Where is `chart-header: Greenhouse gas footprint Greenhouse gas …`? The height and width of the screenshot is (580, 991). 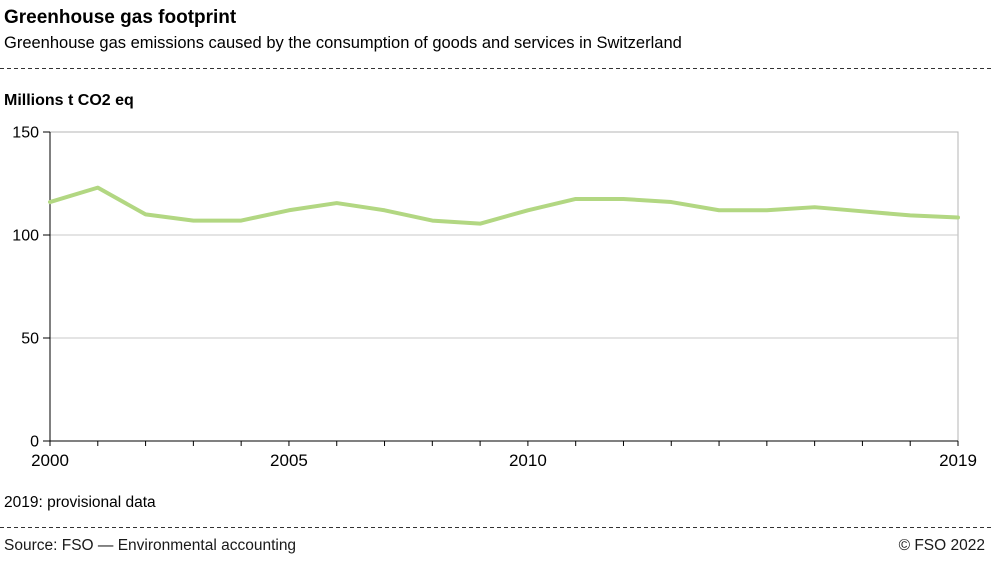 chart-header: Greenhouse gas footprint Greenhouse gas … is located at coordinates (495, 27).